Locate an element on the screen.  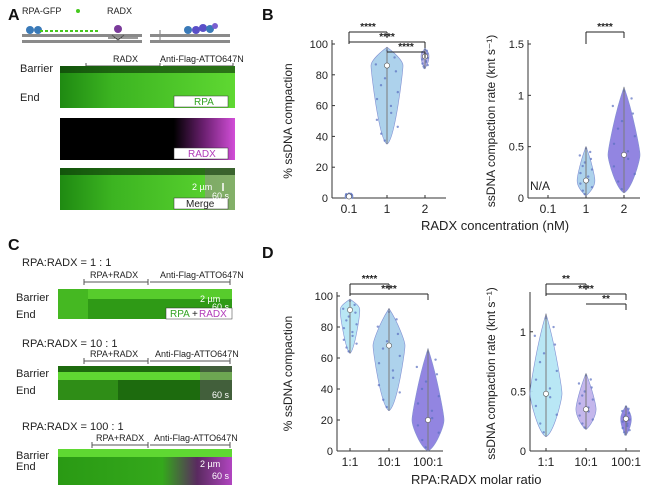
y-axis-label: ssDNA compaction rate (knt s⁻¹) is located at coordinates (491, 373).